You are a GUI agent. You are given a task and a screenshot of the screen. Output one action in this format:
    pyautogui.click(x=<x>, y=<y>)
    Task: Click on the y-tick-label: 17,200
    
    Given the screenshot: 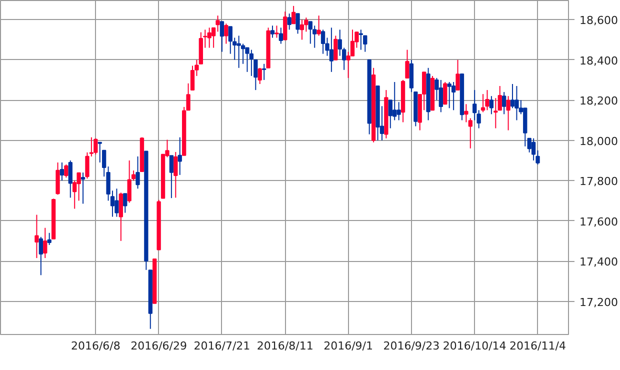 What is the action you would take?
    pyautogui.click(x=599, y=302)
    